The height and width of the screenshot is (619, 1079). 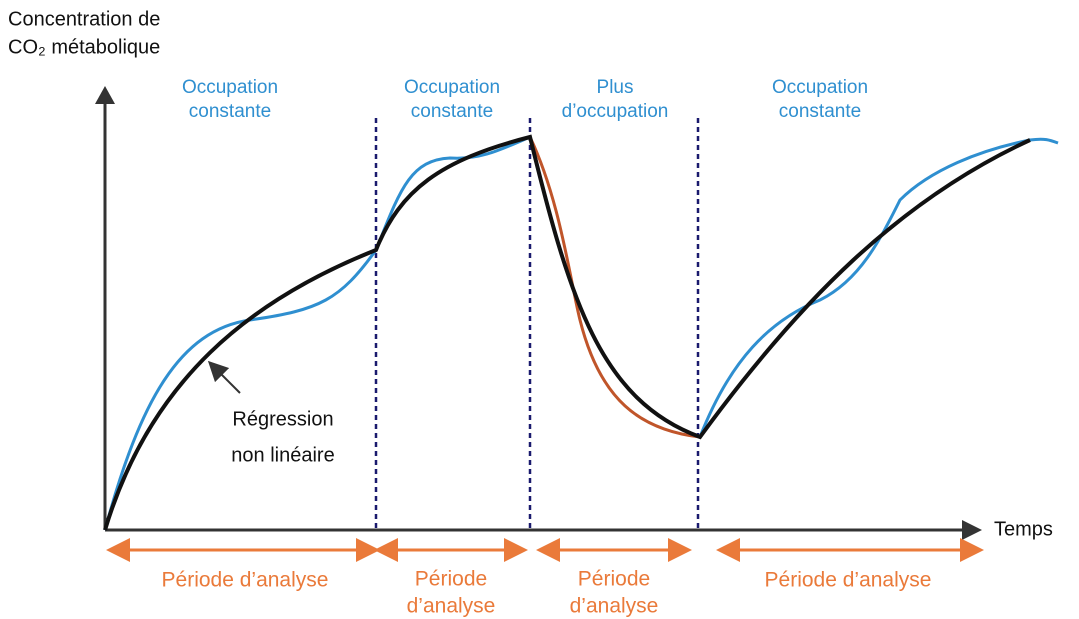 What do you see at coordinates (224, 377) in the screenshot?
I see `annotation-arrow` at bounding box center [224, 377].